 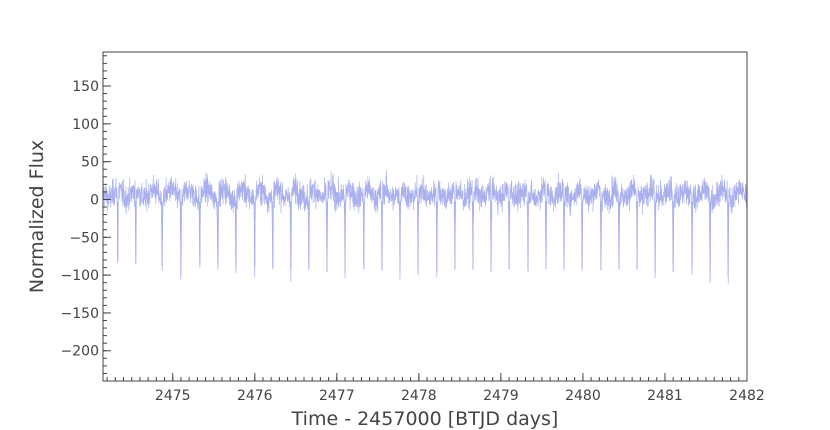 I want to click on y-tick-label: −100, so click(x=80, y=276).